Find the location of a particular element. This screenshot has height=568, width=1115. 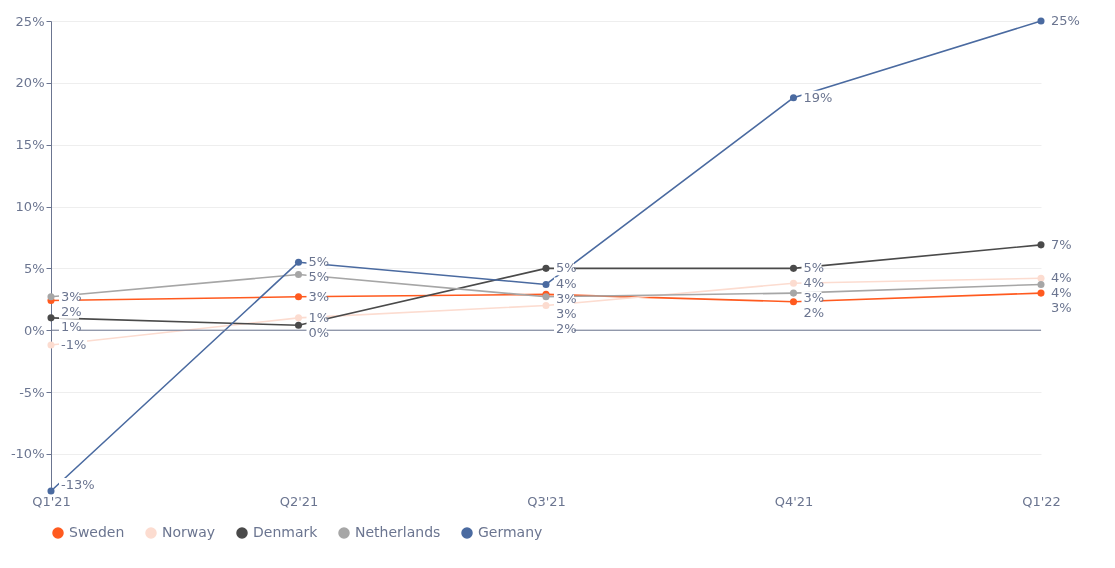

data-label: 25% is located at coordinates (1065, 20).